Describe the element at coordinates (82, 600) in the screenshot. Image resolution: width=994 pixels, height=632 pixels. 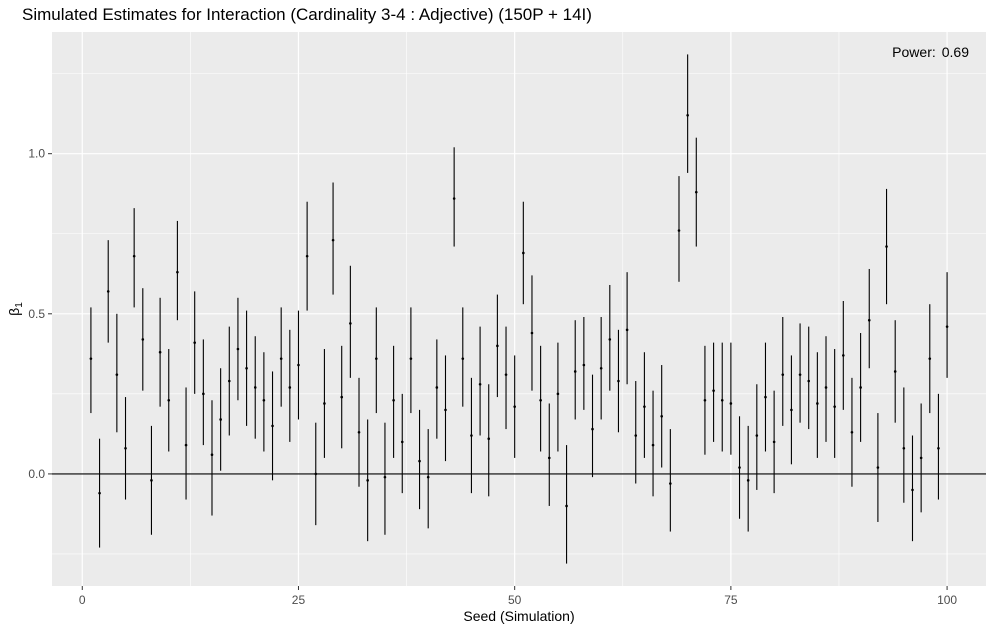
I see `x-tick-label: 0` at that location.